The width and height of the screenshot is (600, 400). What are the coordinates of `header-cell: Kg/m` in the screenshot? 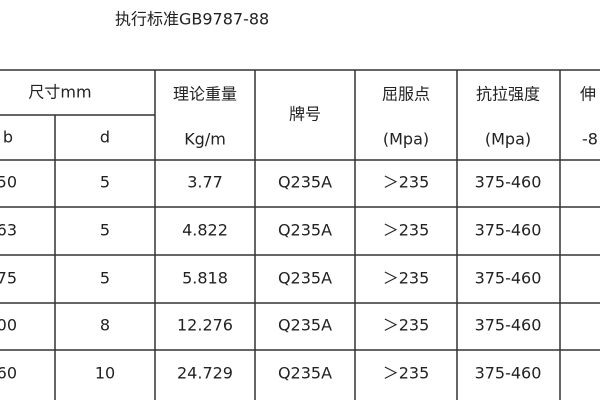 It's located at (205, 139).